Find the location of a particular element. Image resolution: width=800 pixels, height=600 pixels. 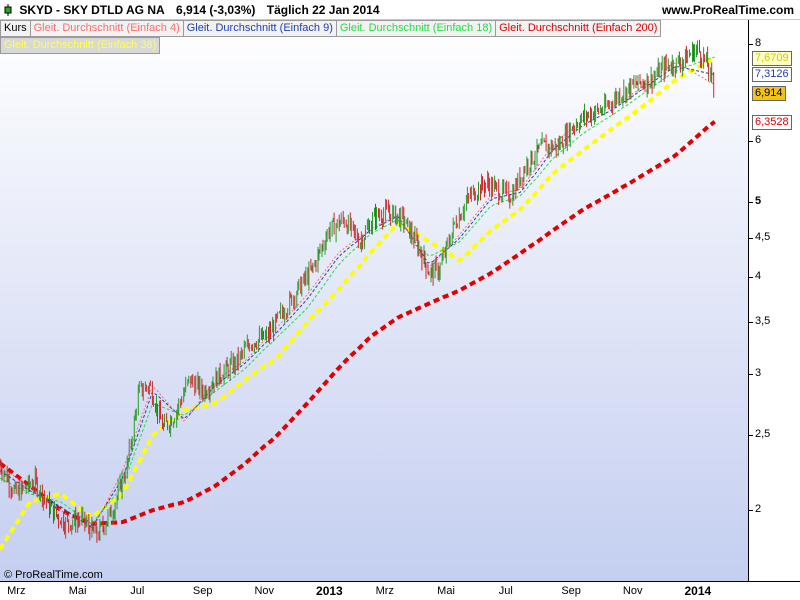

legend-item: Gleit. Durchschnitt (Einfach 18) is located at coordinates (416, 28).